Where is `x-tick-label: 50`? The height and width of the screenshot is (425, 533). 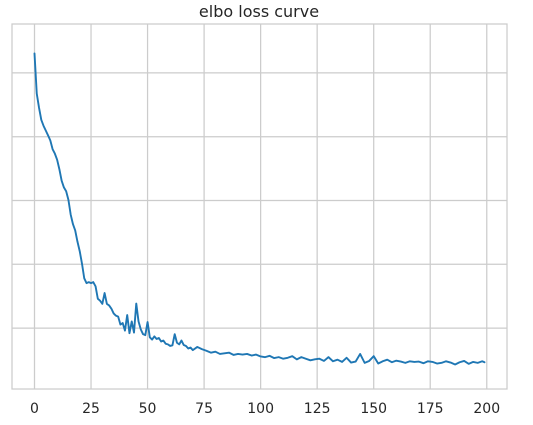 x-tick-label: 50 is located at coordinates (148, 409).